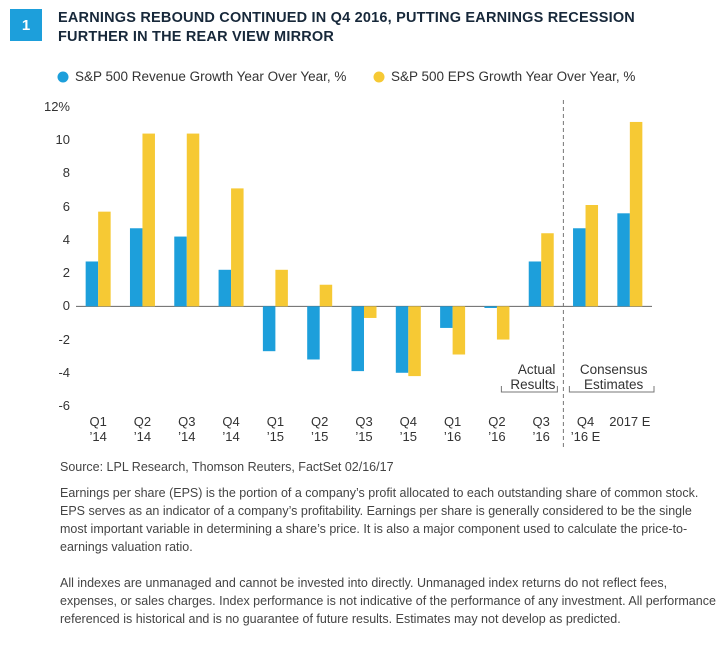 The image size is (728, 661). I want to click on x-tick-label: Q3 ’16, so click(541, 429).